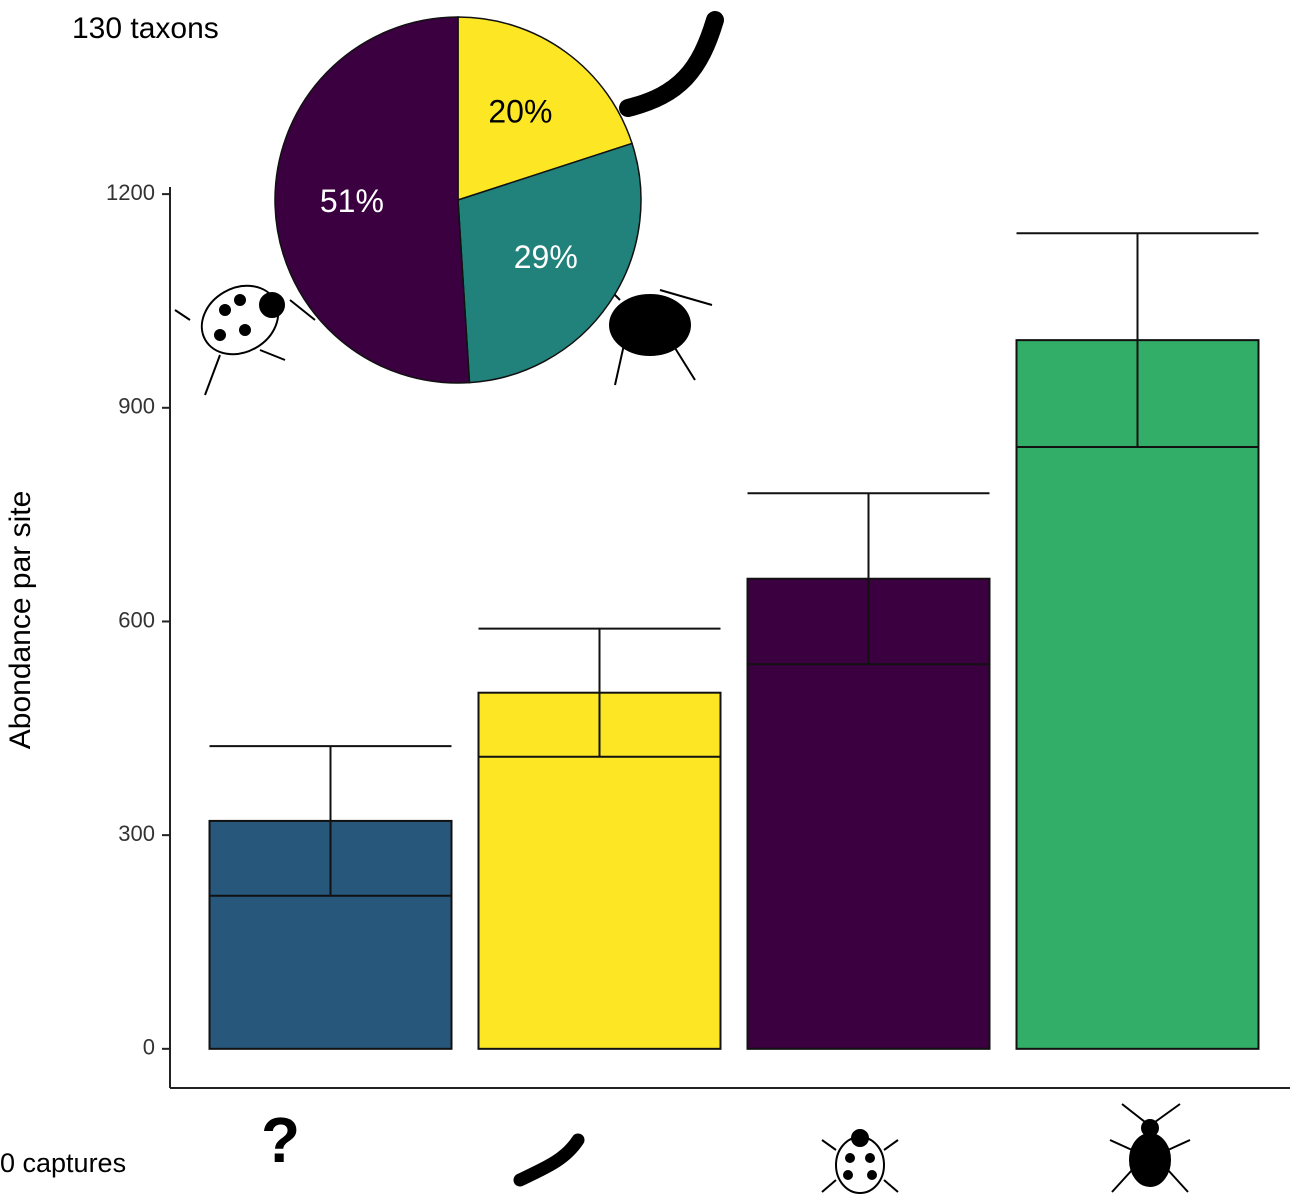  I want to click on annotation: 0 captures, so click(63, 1163).